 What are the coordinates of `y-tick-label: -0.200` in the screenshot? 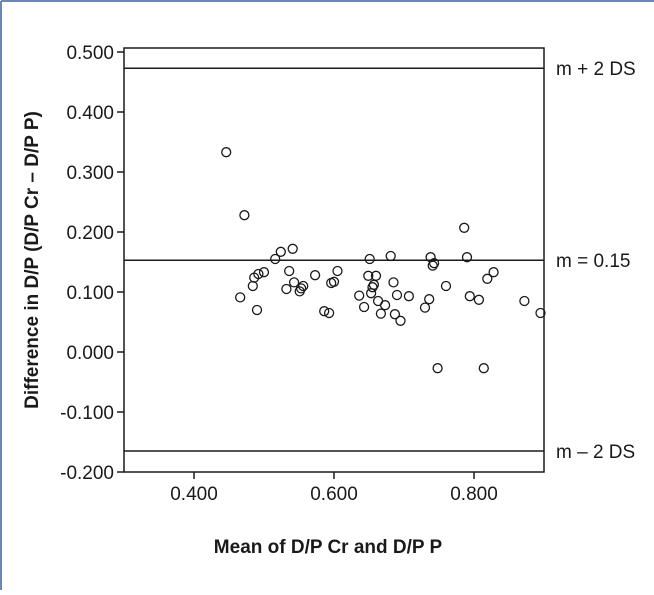 It's located at (87, 473).